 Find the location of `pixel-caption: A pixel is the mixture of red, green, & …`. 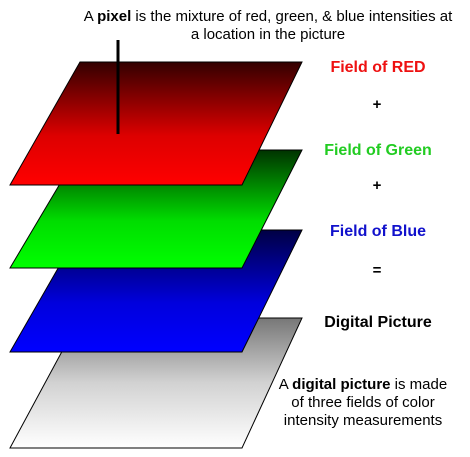

pixel-caption: A pixel is the mixture of red, green, & … is located at coordinates (264, 26).